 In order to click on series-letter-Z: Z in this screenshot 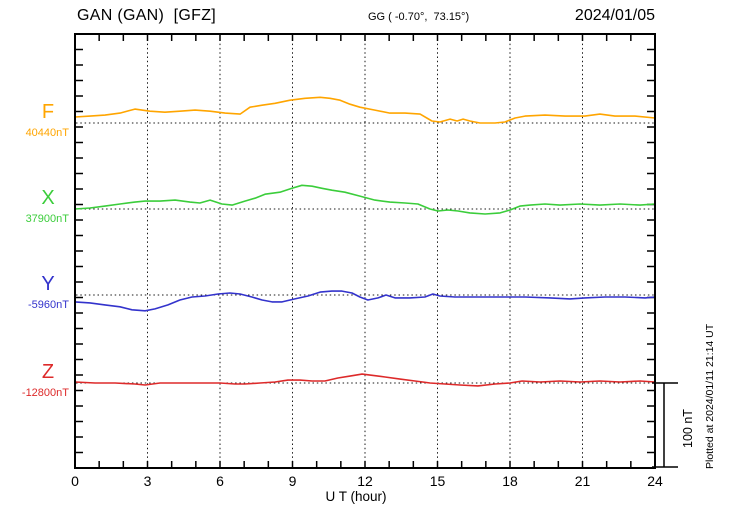, I will do `click(48, 372)`.